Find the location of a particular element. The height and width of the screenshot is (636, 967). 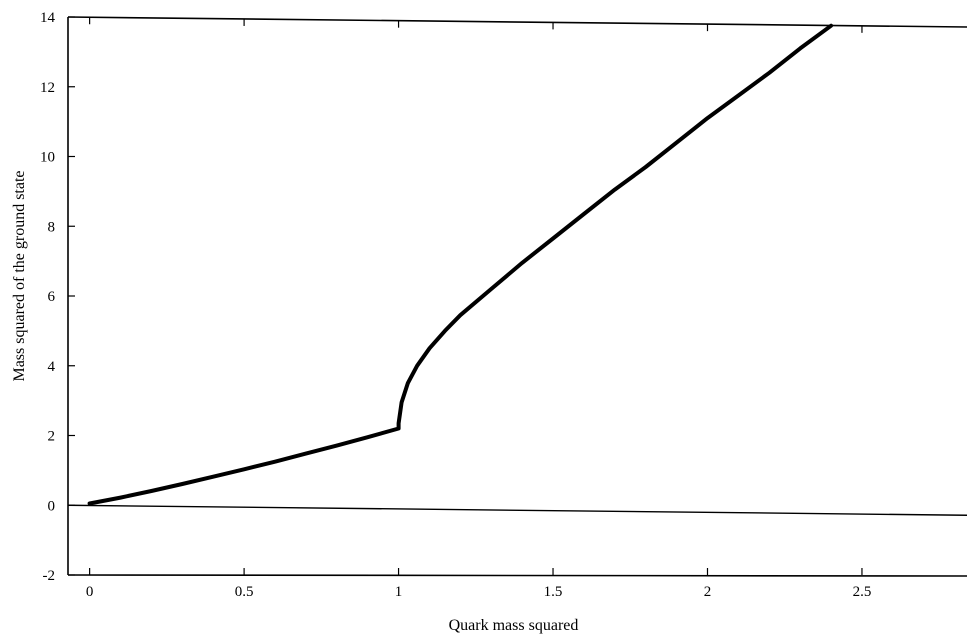

x-axis-line is located at coordinates (517, 575).